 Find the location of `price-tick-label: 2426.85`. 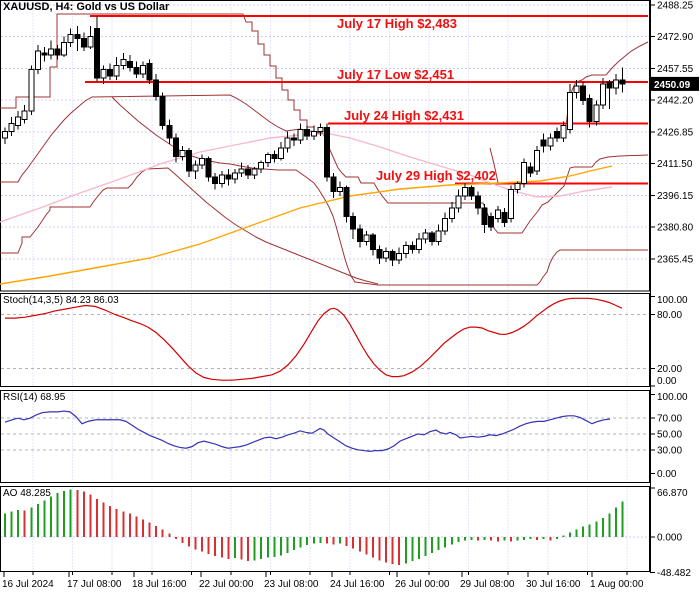

price-tick-label: 2426.85 is located at coordinates (675, 132).